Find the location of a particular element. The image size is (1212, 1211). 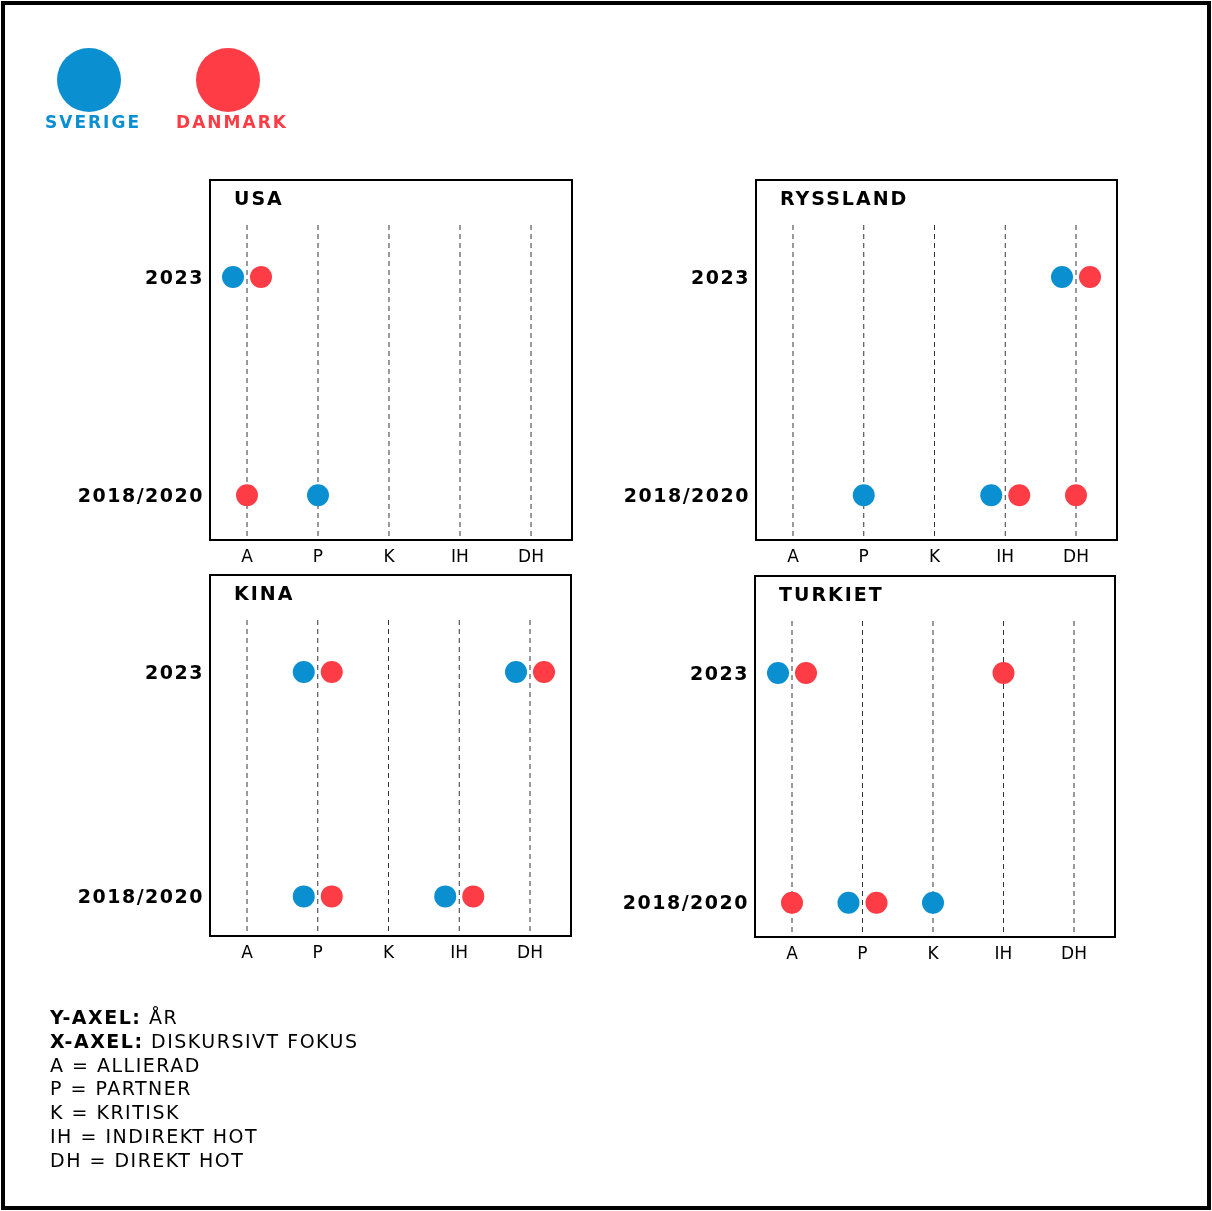

text: DANMARK is located at coordinates (232, 122).